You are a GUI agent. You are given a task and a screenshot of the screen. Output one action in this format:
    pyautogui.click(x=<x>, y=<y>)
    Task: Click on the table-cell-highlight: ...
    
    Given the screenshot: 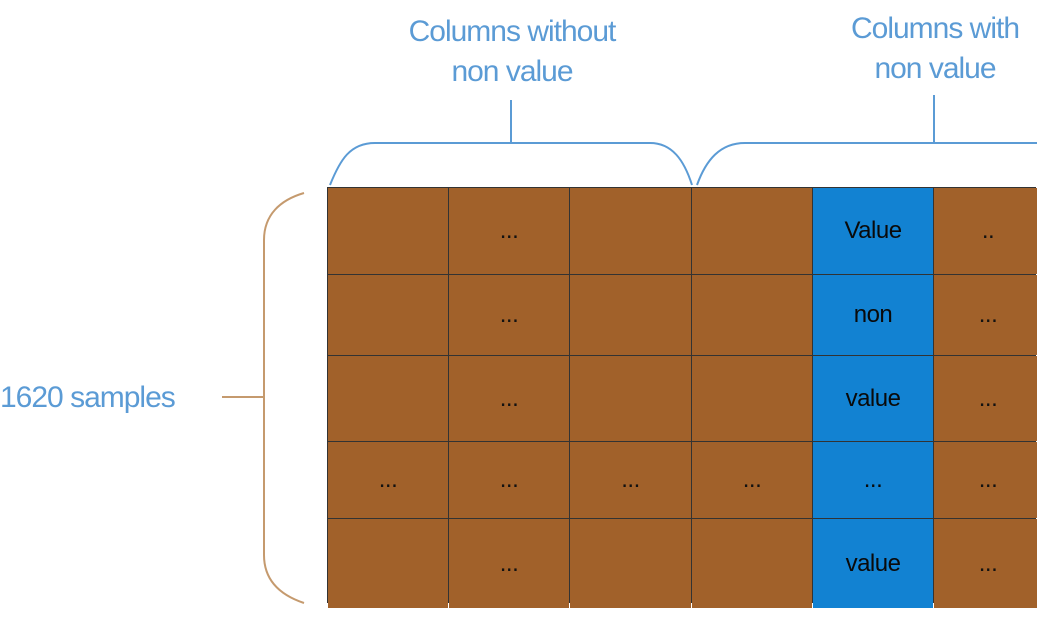 What is the action you would take?
    pyautogui.click(x=873, y=480)
    